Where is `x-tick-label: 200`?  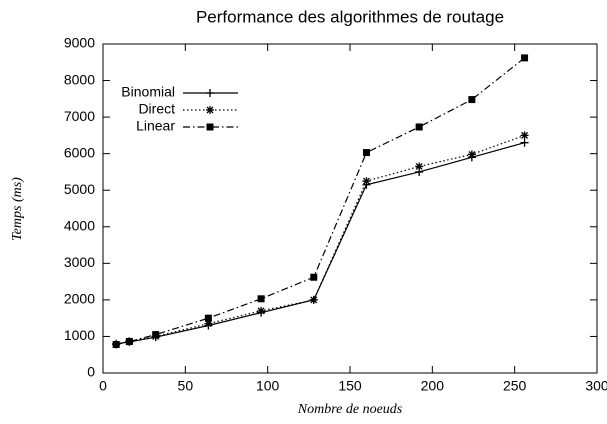
x-tick-label: 200 is located at coordinates (433, 386).